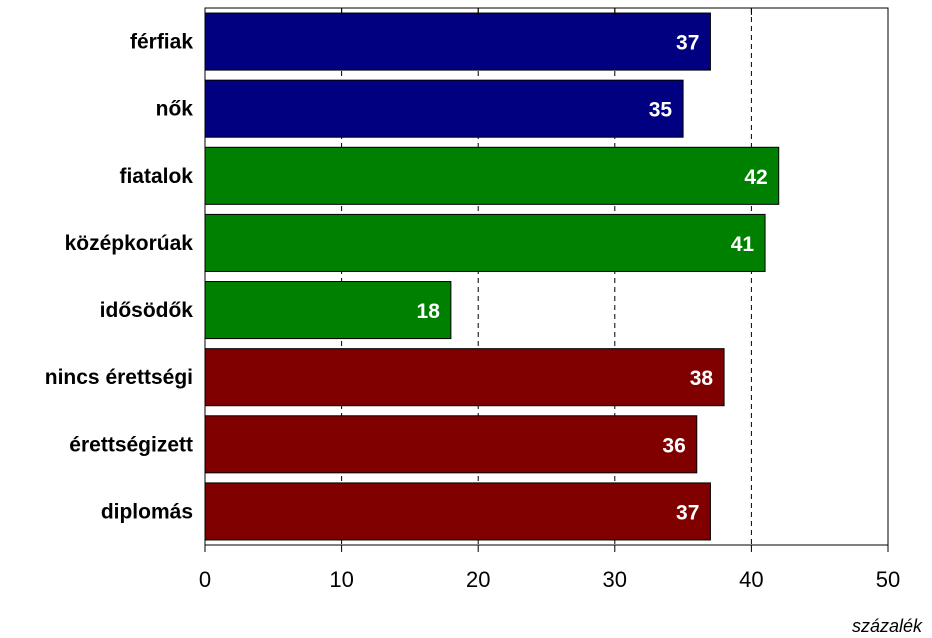 Image resolution: width=932 pixels, height=638 pixels. What do you see at coordinates (131, 444) in the screenshot?
I see `category-label: érettségizett` at bounding box center [131, 444].